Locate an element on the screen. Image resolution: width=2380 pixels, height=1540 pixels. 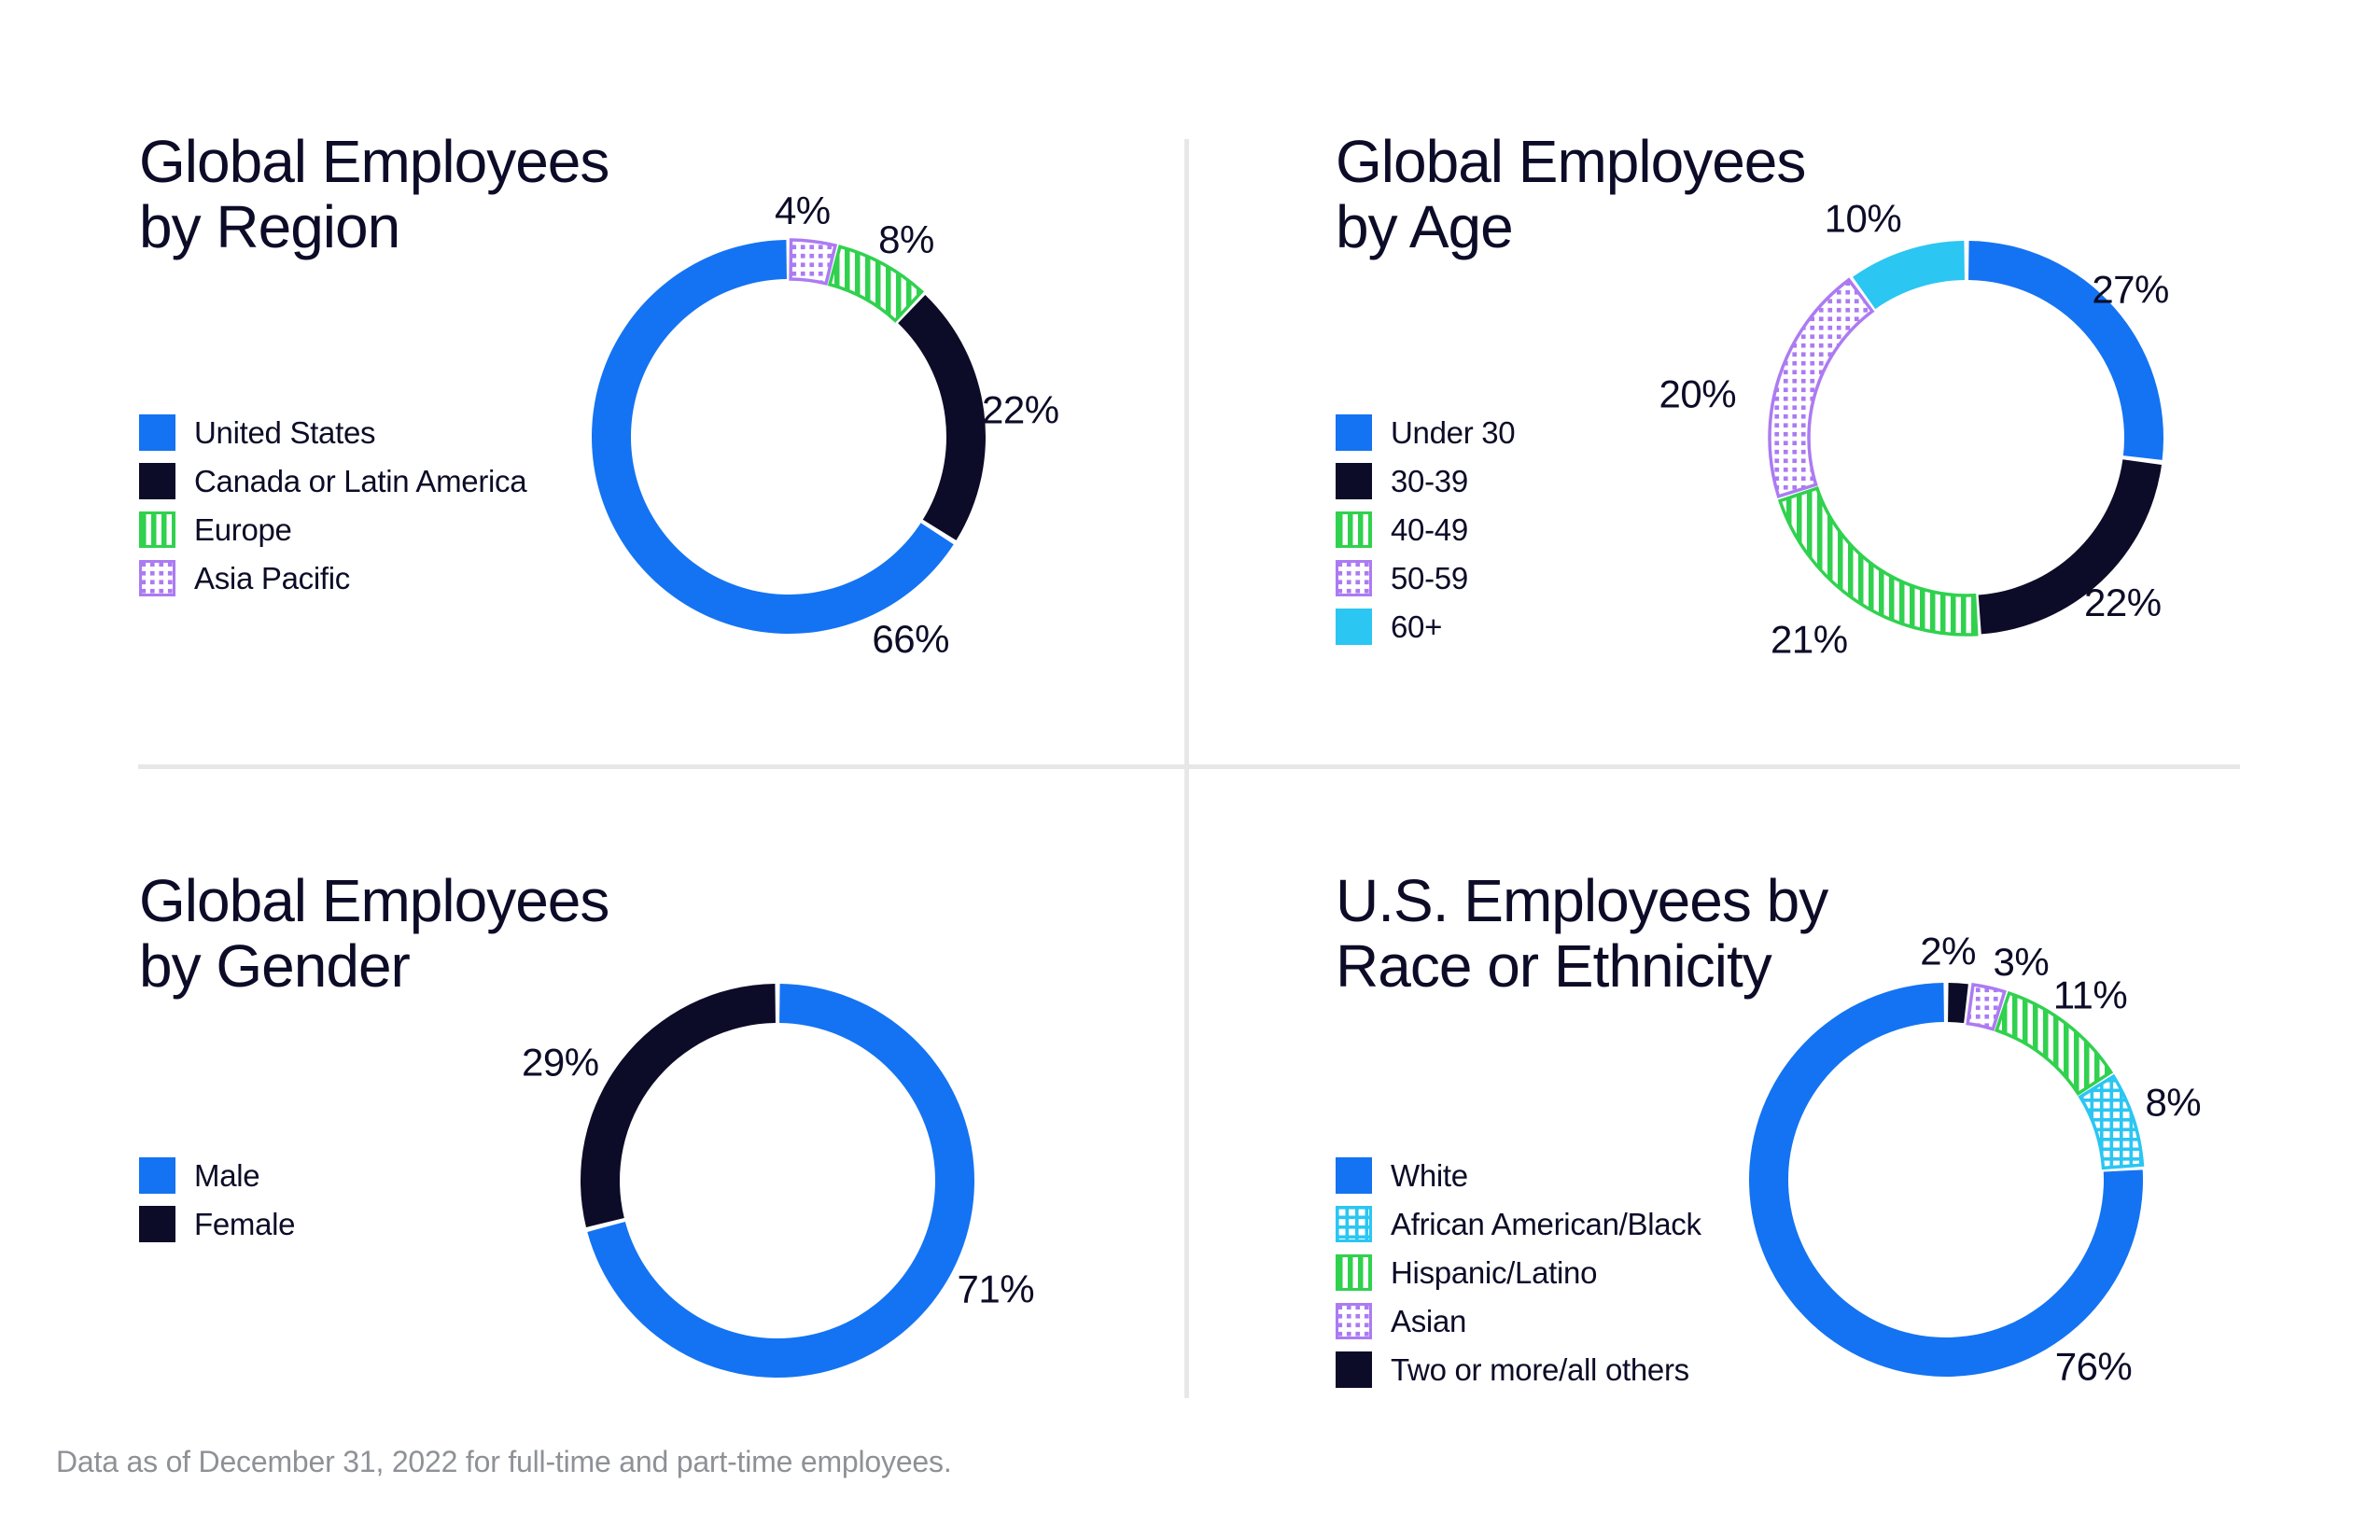
legend-age: Under 30 30-39 40-49 50-59 60+ is located at coordinates (1426, 535).